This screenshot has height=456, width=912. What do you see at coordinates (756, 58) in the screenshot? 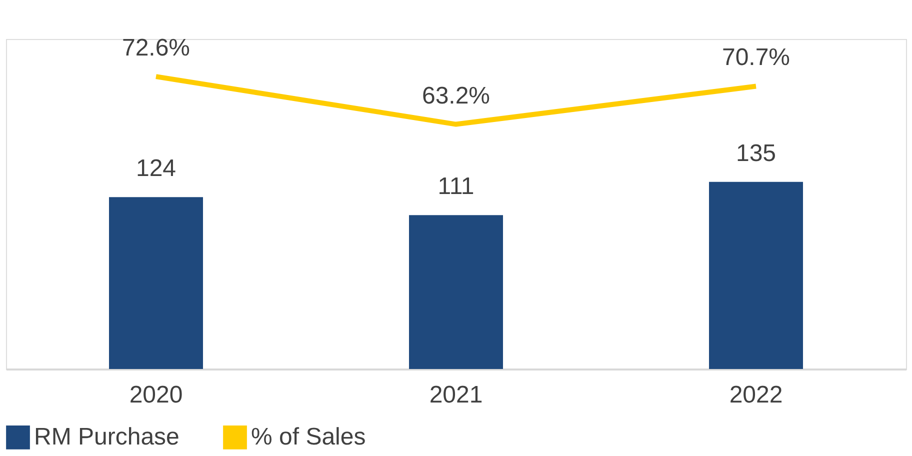
I see `data-label: 70.7%` at bounding box center [756, 58].